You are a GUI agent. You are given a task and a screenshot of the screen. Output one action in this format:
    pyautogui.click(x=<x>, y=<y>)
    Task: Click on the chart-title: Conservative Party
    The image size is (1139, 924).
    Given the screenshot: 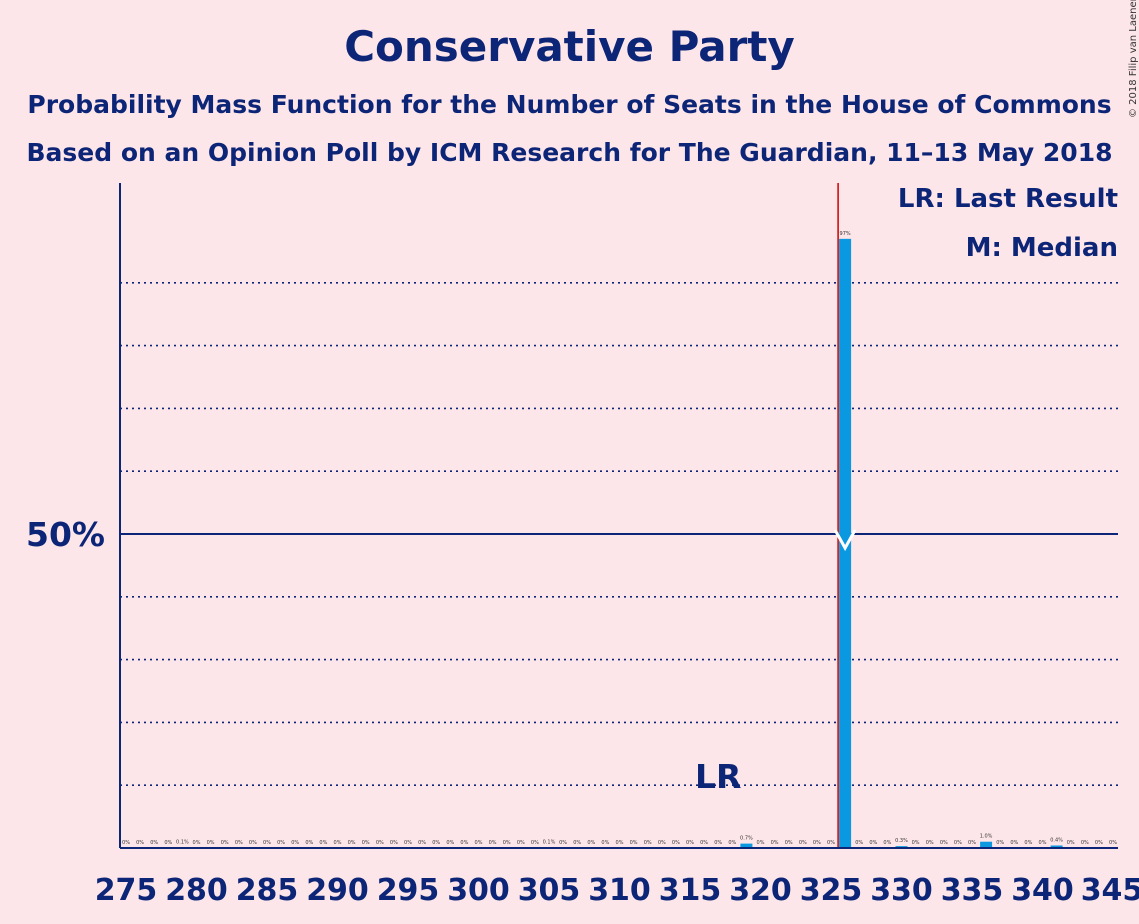 What is the action you would take?
    pyautogui.click(x=569, y=46)
    